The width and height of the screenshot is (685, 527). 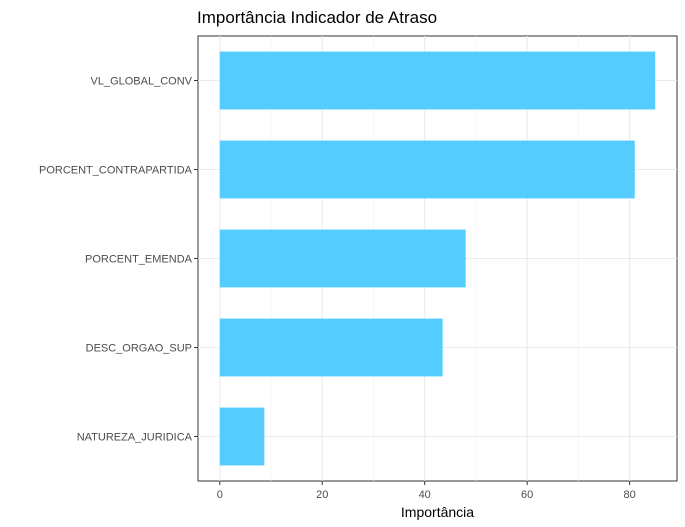 I want to click on category-label: NATUREZA_JURIDICA, so click(x=135, y=438).